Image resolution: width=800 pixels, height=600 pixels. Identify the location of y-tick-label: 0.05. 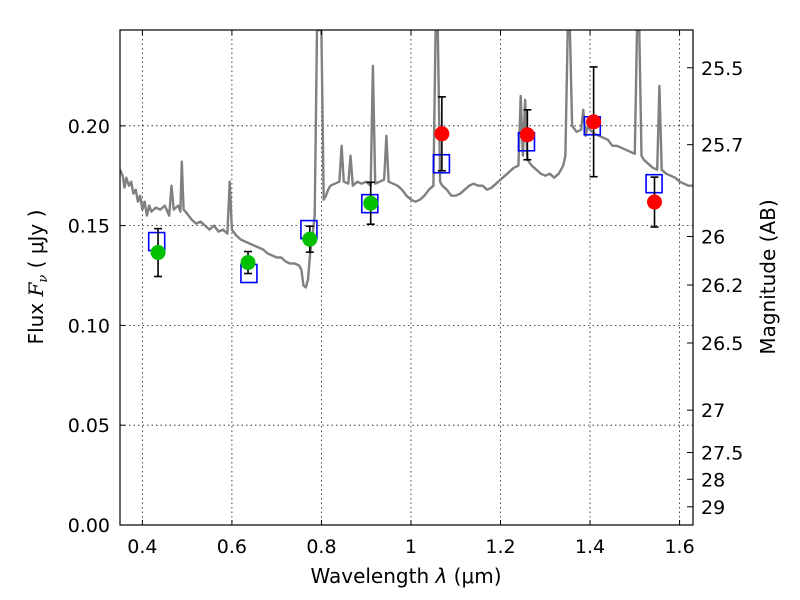
(89, 426).